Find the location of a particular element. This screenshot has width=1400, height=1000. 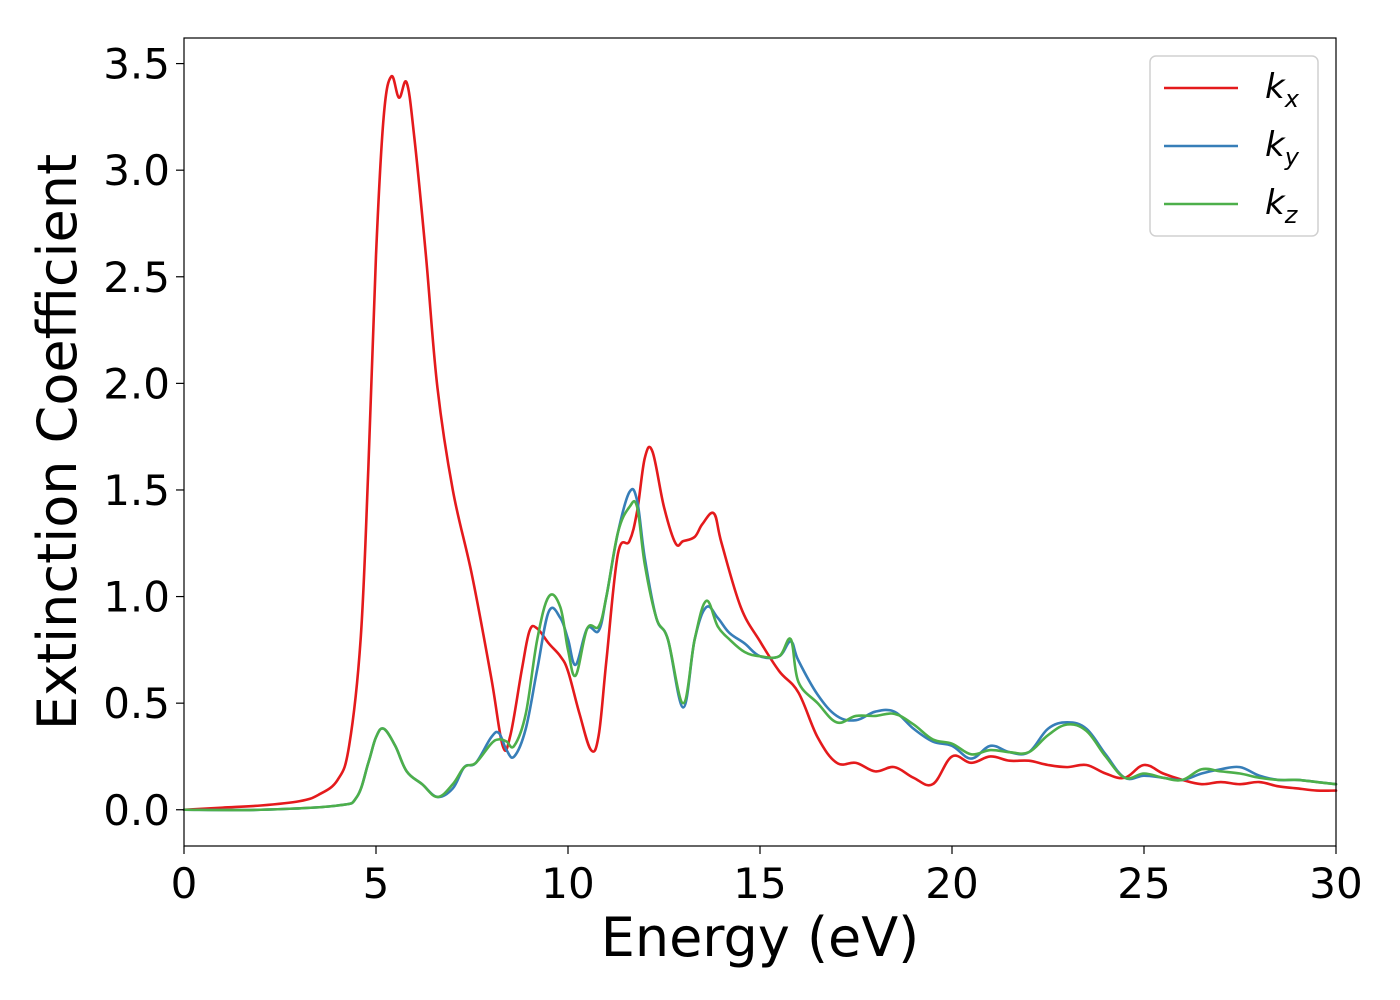

legend-label-y: ky is located at coordinates (1282, 148).